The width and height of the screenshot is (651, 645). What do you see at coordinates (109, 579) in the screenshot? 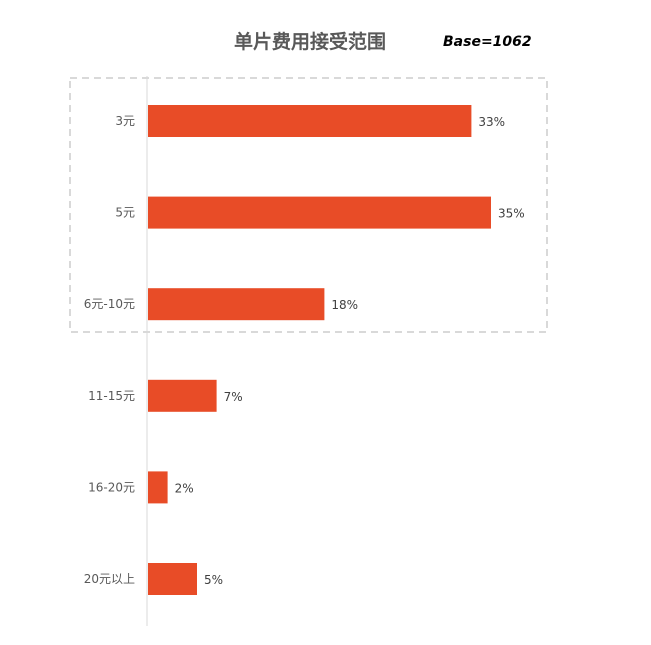
I see `category-label-5: 20元以上` at bounding box center [109, 579].